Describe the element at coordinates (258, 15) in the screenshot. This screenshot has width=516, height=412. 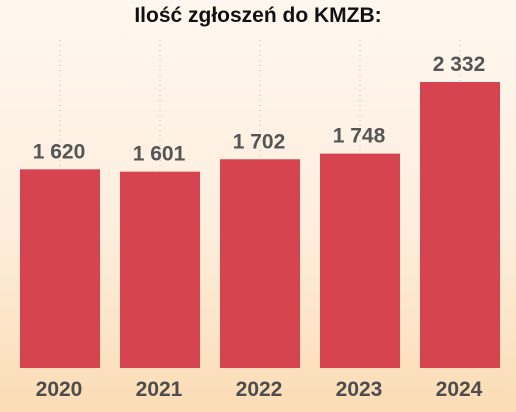
I see `chart-title: Ilość zgłoszeń do KMZB:` at that location.